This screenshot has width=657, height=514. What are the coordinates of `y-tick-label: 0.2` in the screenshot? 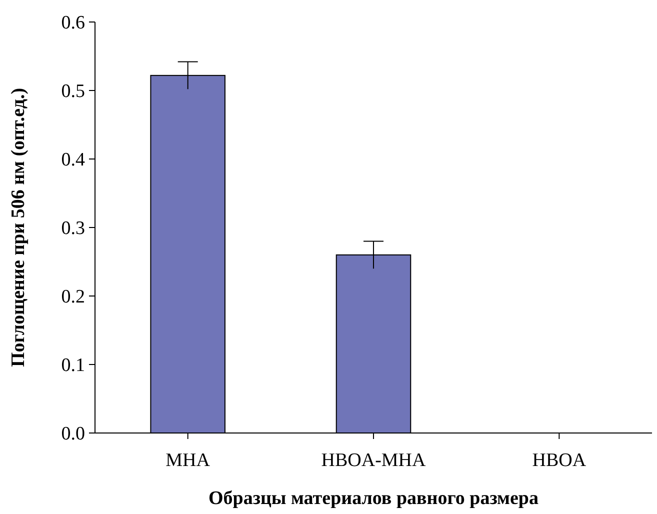 It's located at (73, 297).